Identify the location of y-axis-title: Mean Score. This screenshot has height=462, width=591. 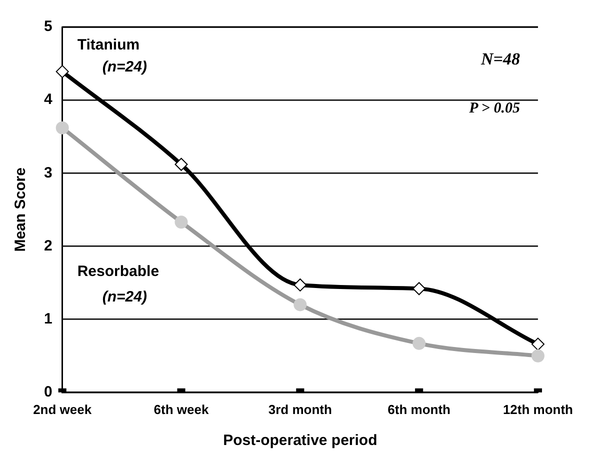
(21, 210).